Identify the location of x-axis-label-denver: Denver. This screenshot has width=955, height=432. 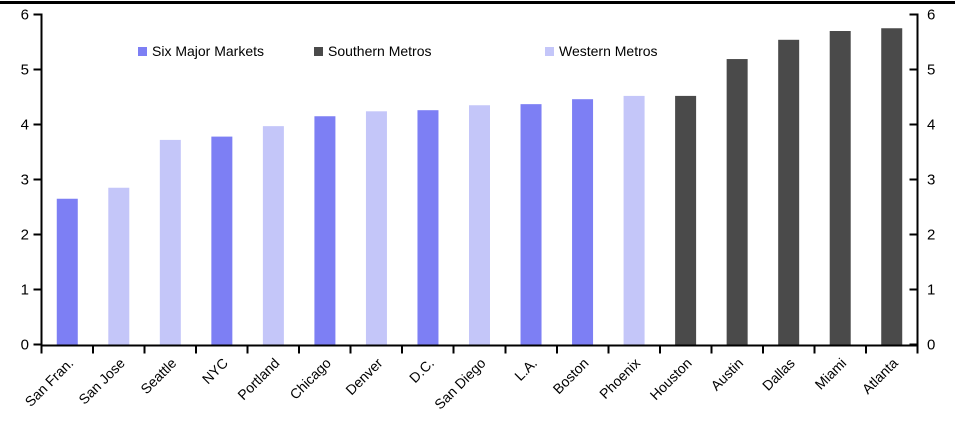
(363, 376).